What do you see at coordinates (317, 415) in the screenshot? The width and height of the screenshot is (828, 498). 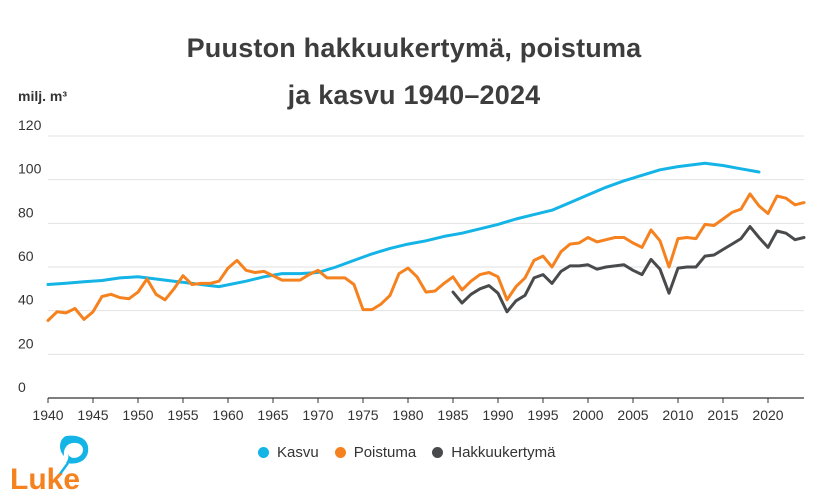 I see `x-tick-label: 1970` at bounding box center [317, 415].